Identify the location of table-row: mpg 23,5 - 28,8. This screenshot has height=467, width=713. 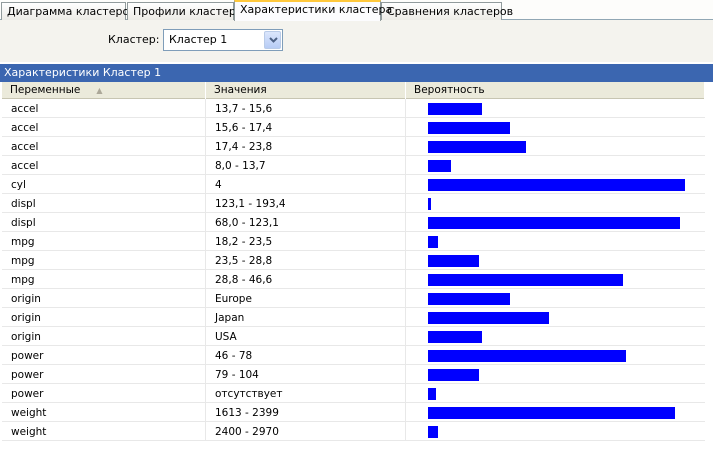
(353, 260).